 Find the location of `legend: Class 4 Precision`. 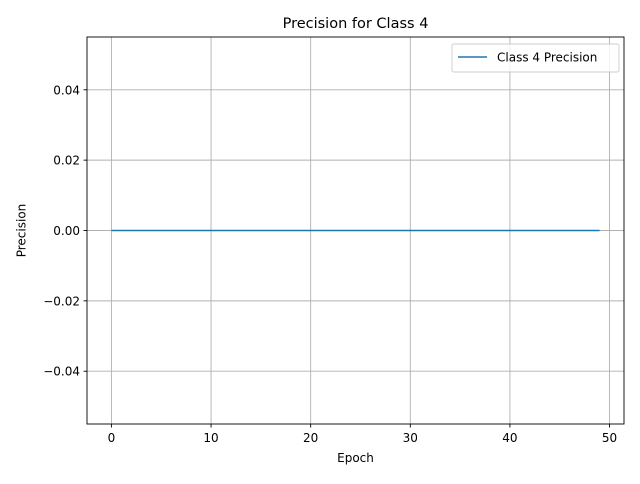

legend: Class 4 Precision is located at coordinates (535, 58).